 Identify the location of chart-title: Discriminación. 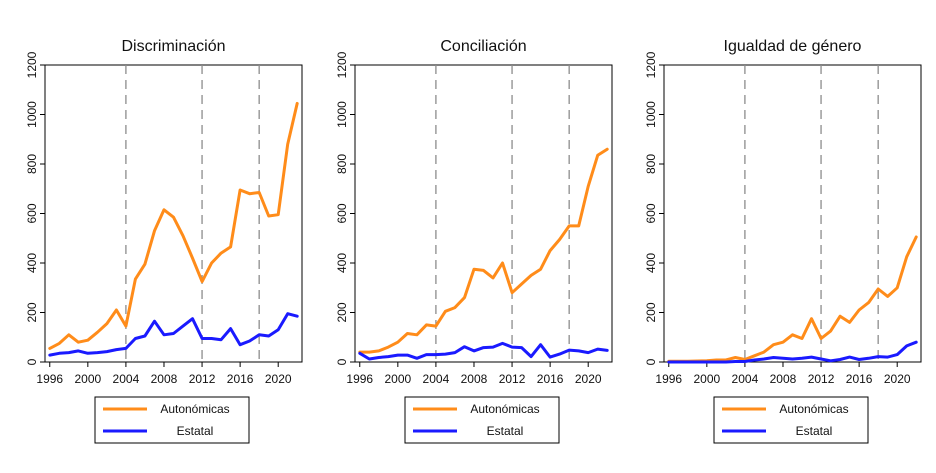
(173, 46).